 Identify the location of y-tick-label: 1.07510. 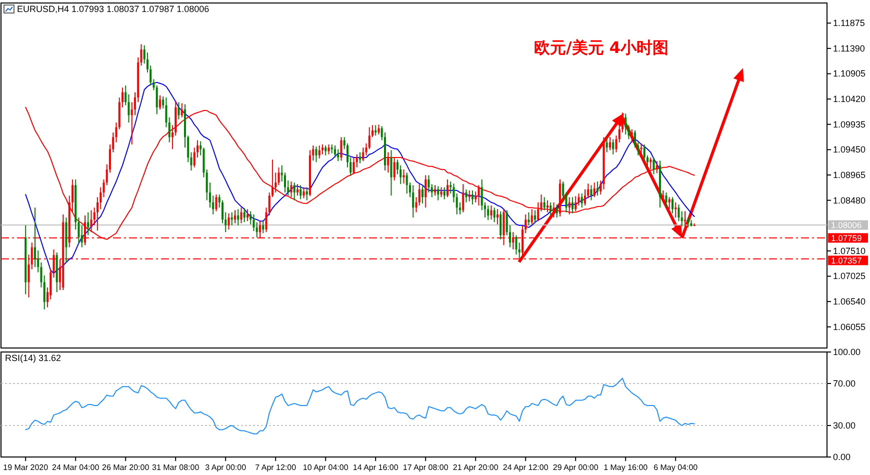
(849, 251).